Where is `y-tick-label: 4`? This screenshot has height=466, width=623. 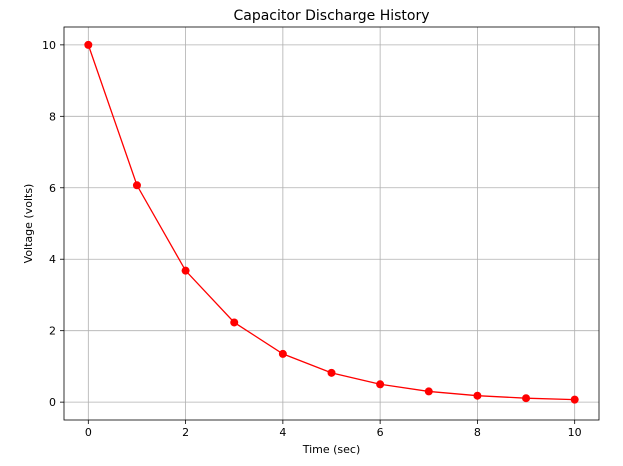
y-tick-label: 4 is located at coordinates (52, 259).